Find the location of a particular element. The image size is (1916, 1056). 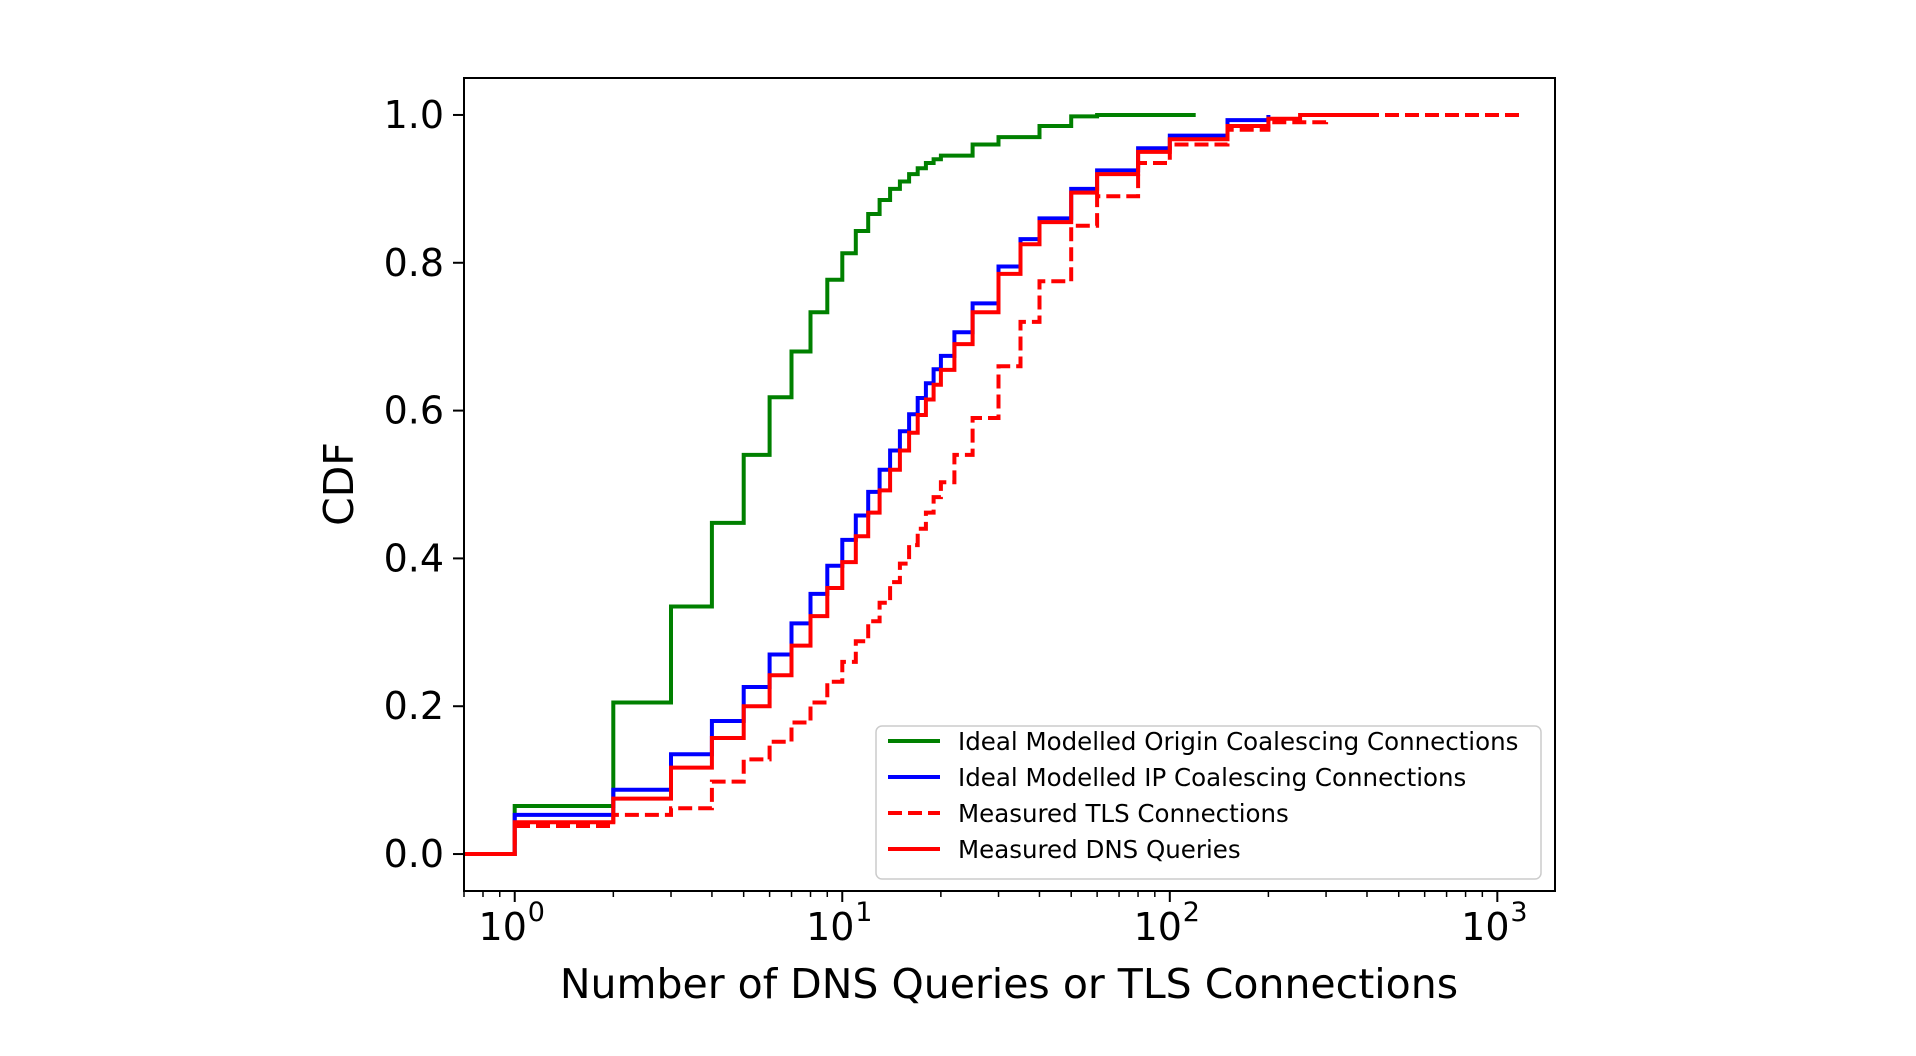

legend-label-2: Ideal Modelled IP Coalescing Connections is located at coordinates (1212, 777).